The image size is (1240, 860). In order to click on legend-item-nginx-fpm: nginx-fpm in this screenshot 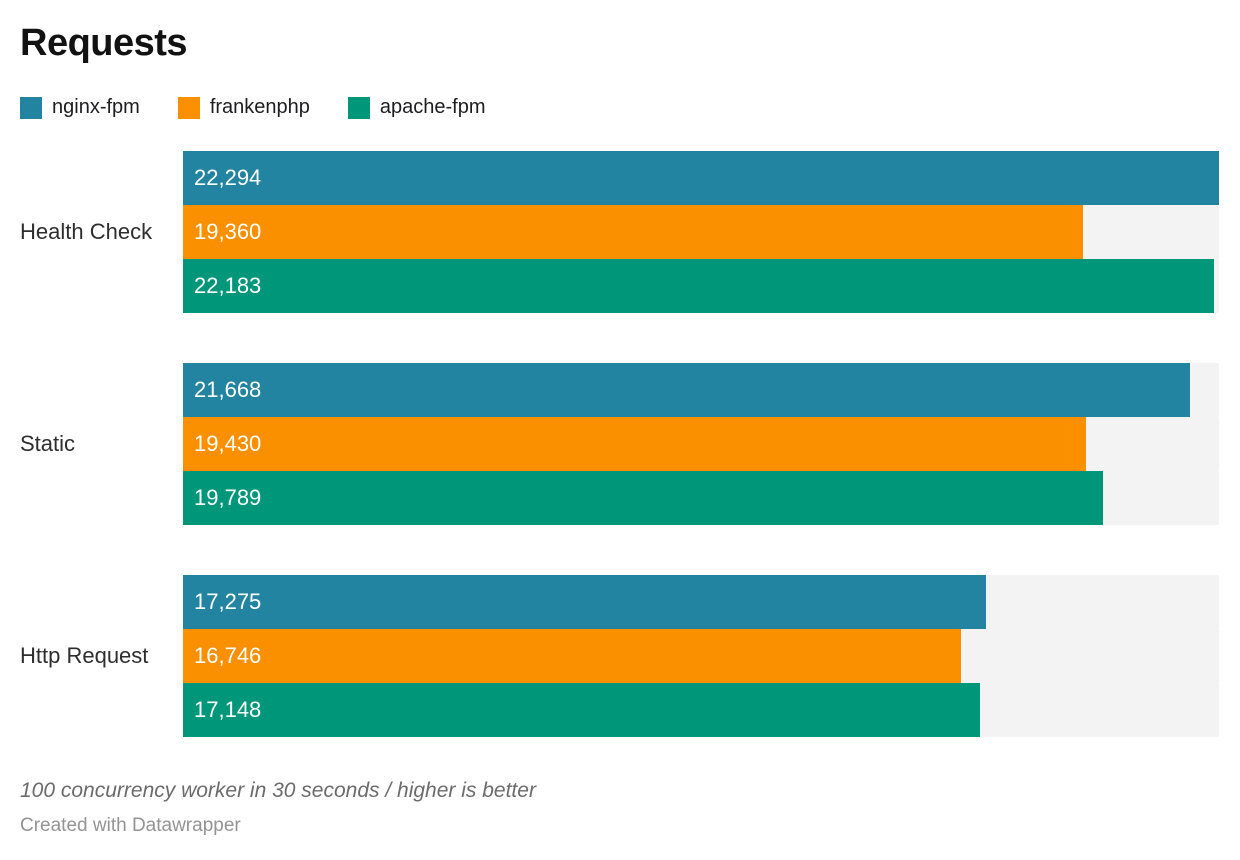, I will do `click(80, 107)`.